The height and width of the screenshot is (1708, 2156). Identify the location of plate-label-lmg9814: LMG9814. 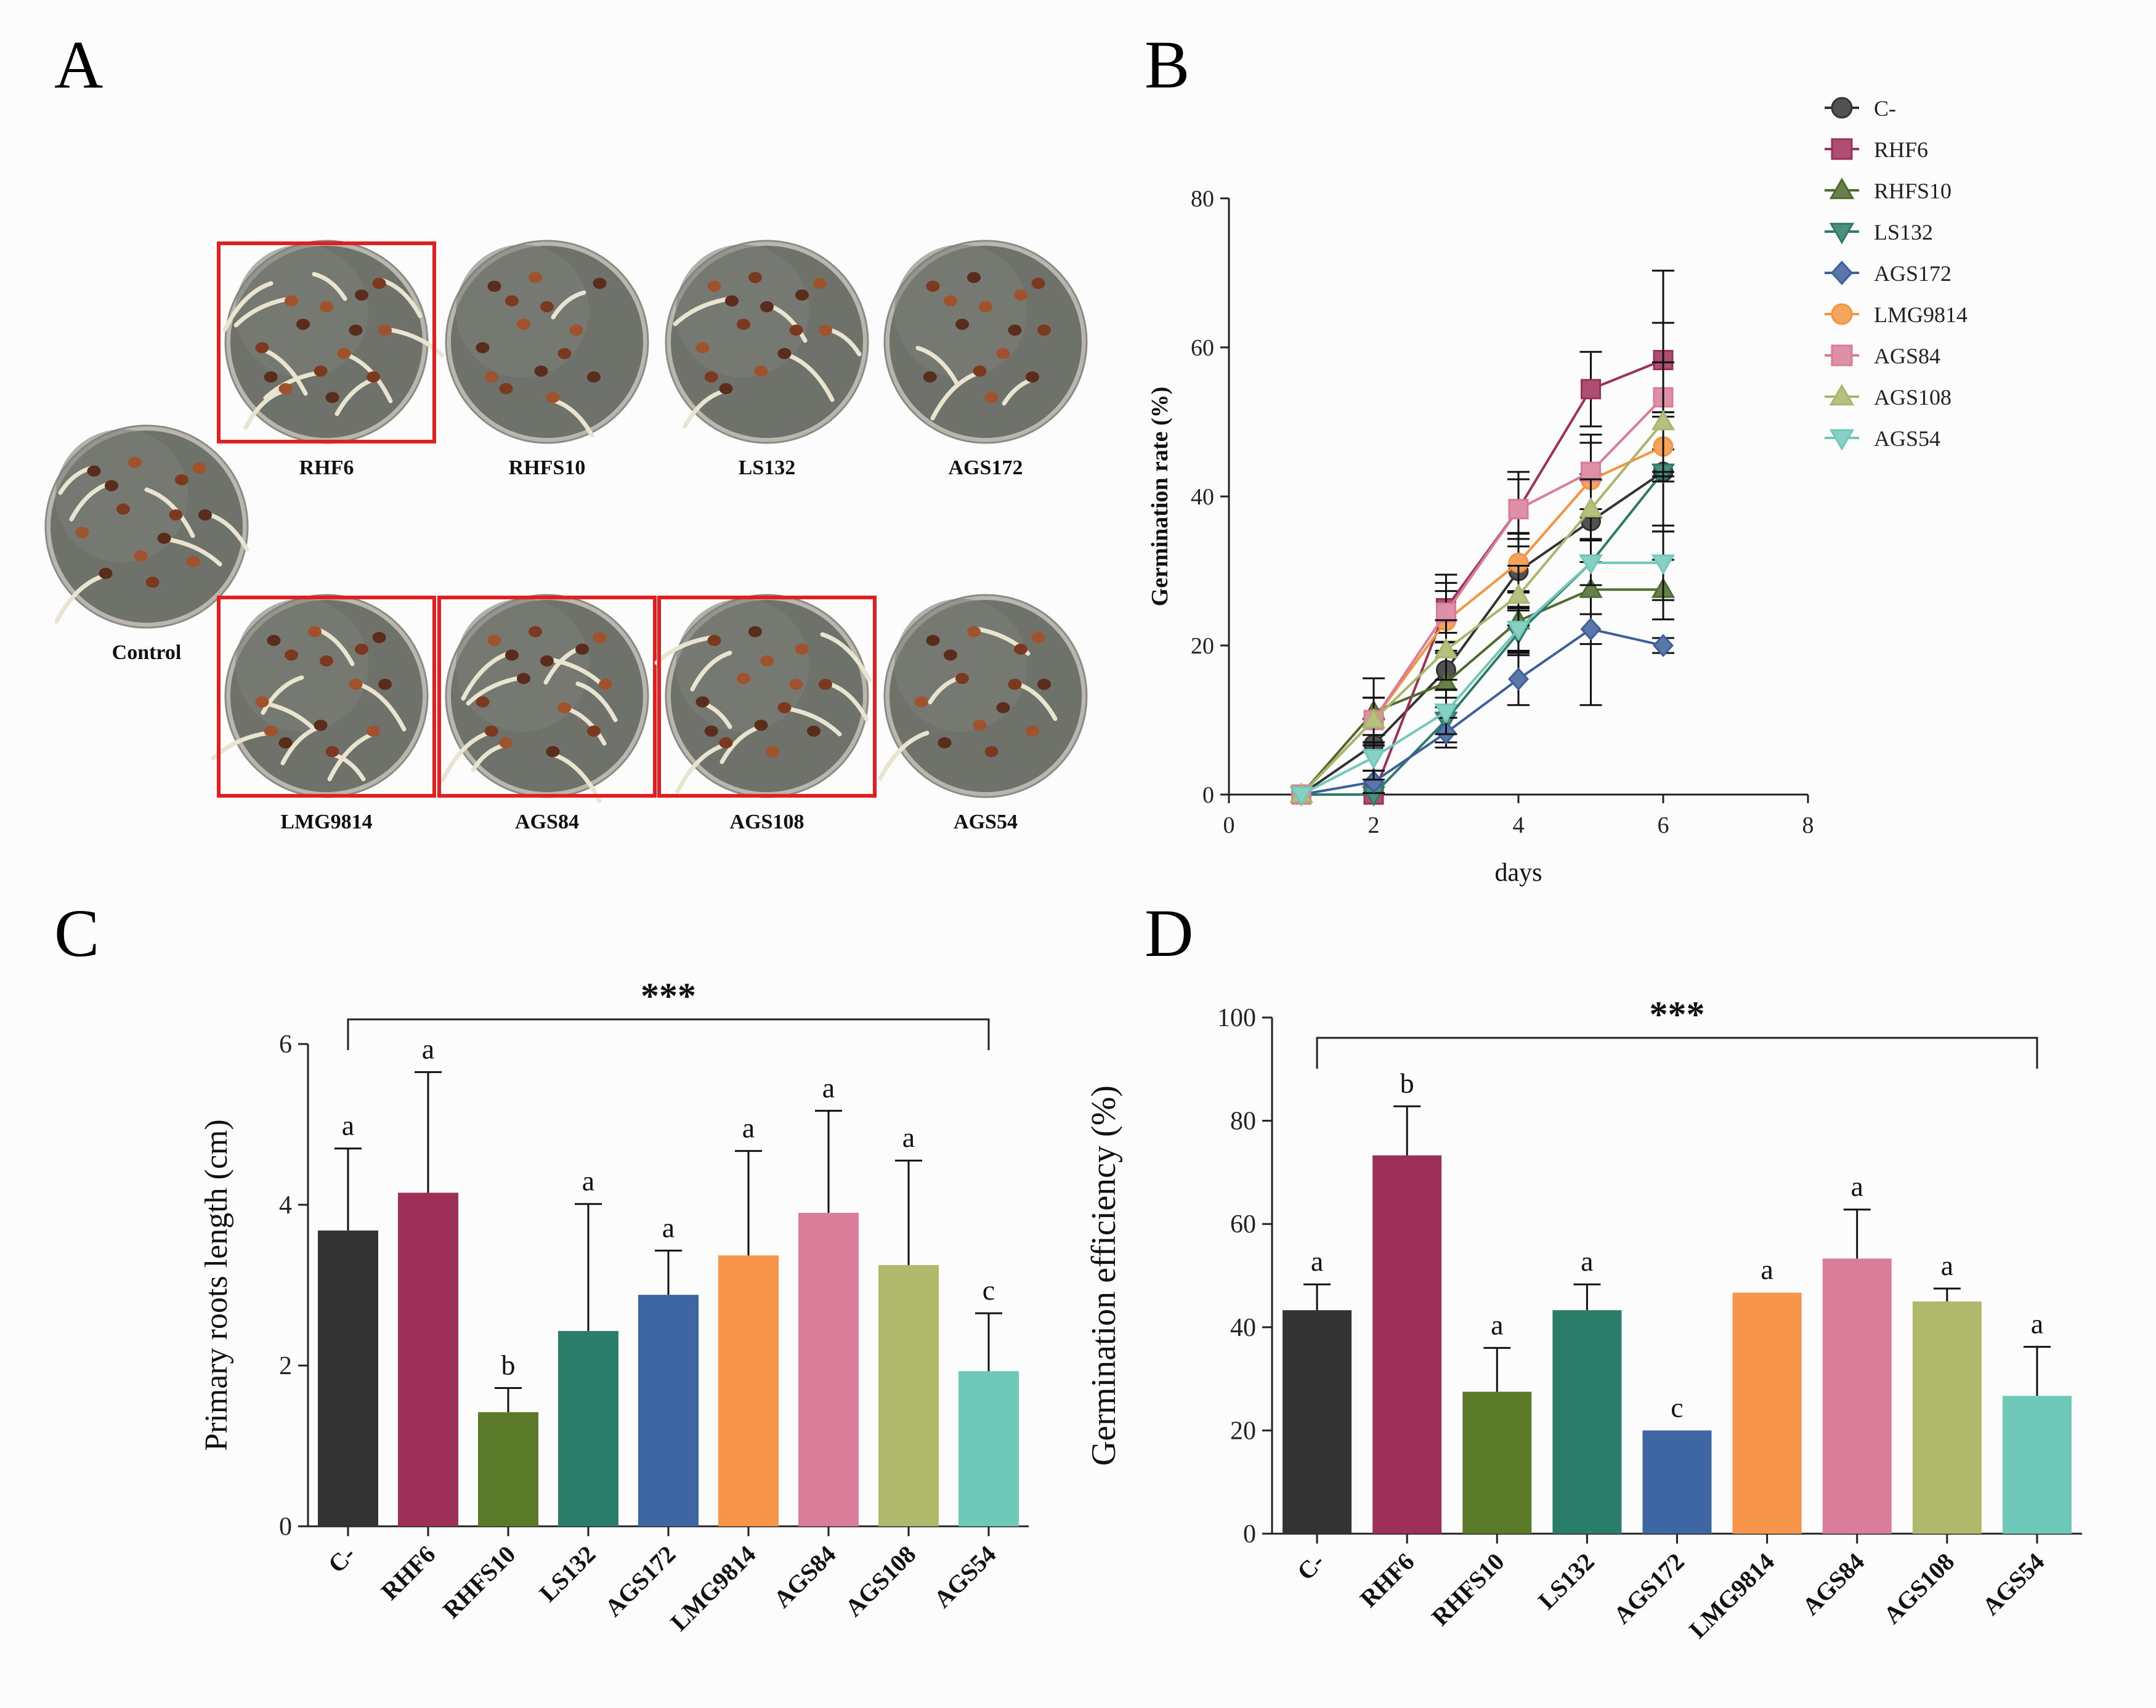
(326, 822).